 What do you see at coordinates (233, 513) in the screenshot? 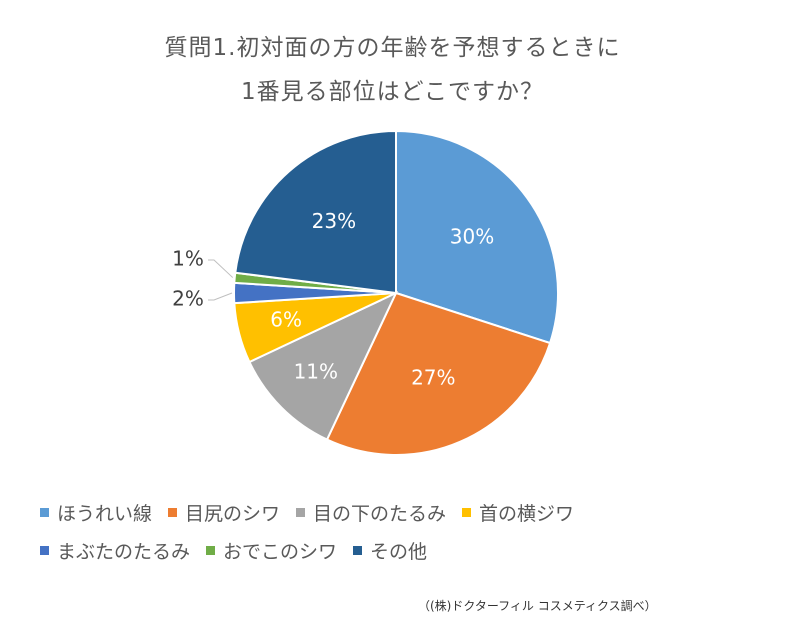
I see `legend-label-2: 目尻のシワ` at bounding box center [233, 513].